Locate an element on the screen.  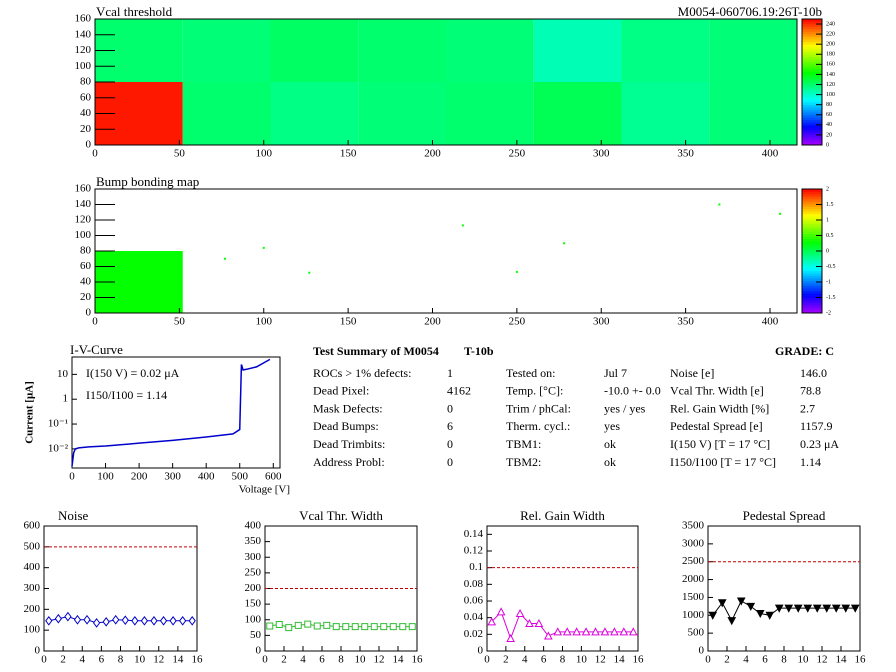
x-tick-label: 250 is located at coordinates (517, 154).